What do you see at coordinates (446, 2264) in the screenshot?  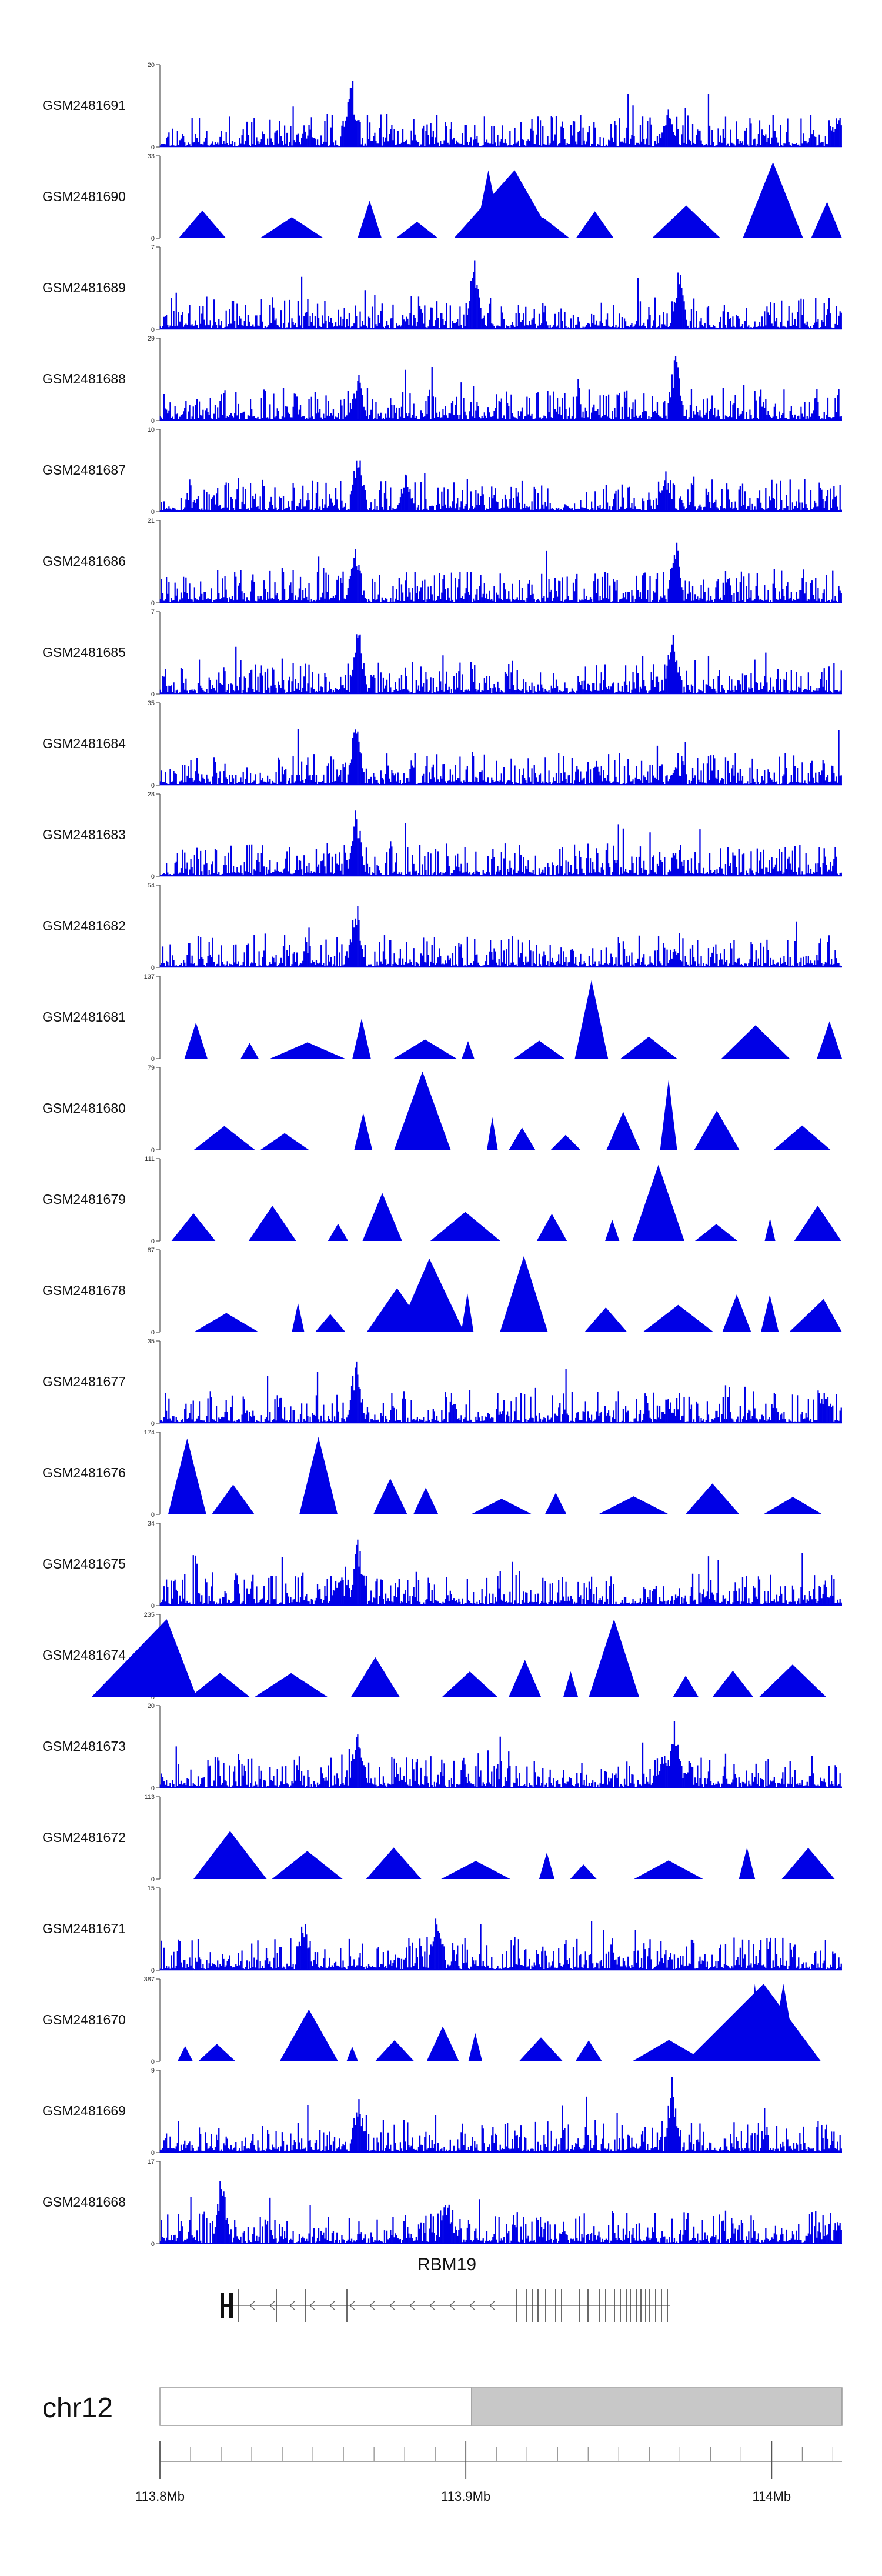 I see `gene-name: RBM19` at bounding box center [446, 2264].